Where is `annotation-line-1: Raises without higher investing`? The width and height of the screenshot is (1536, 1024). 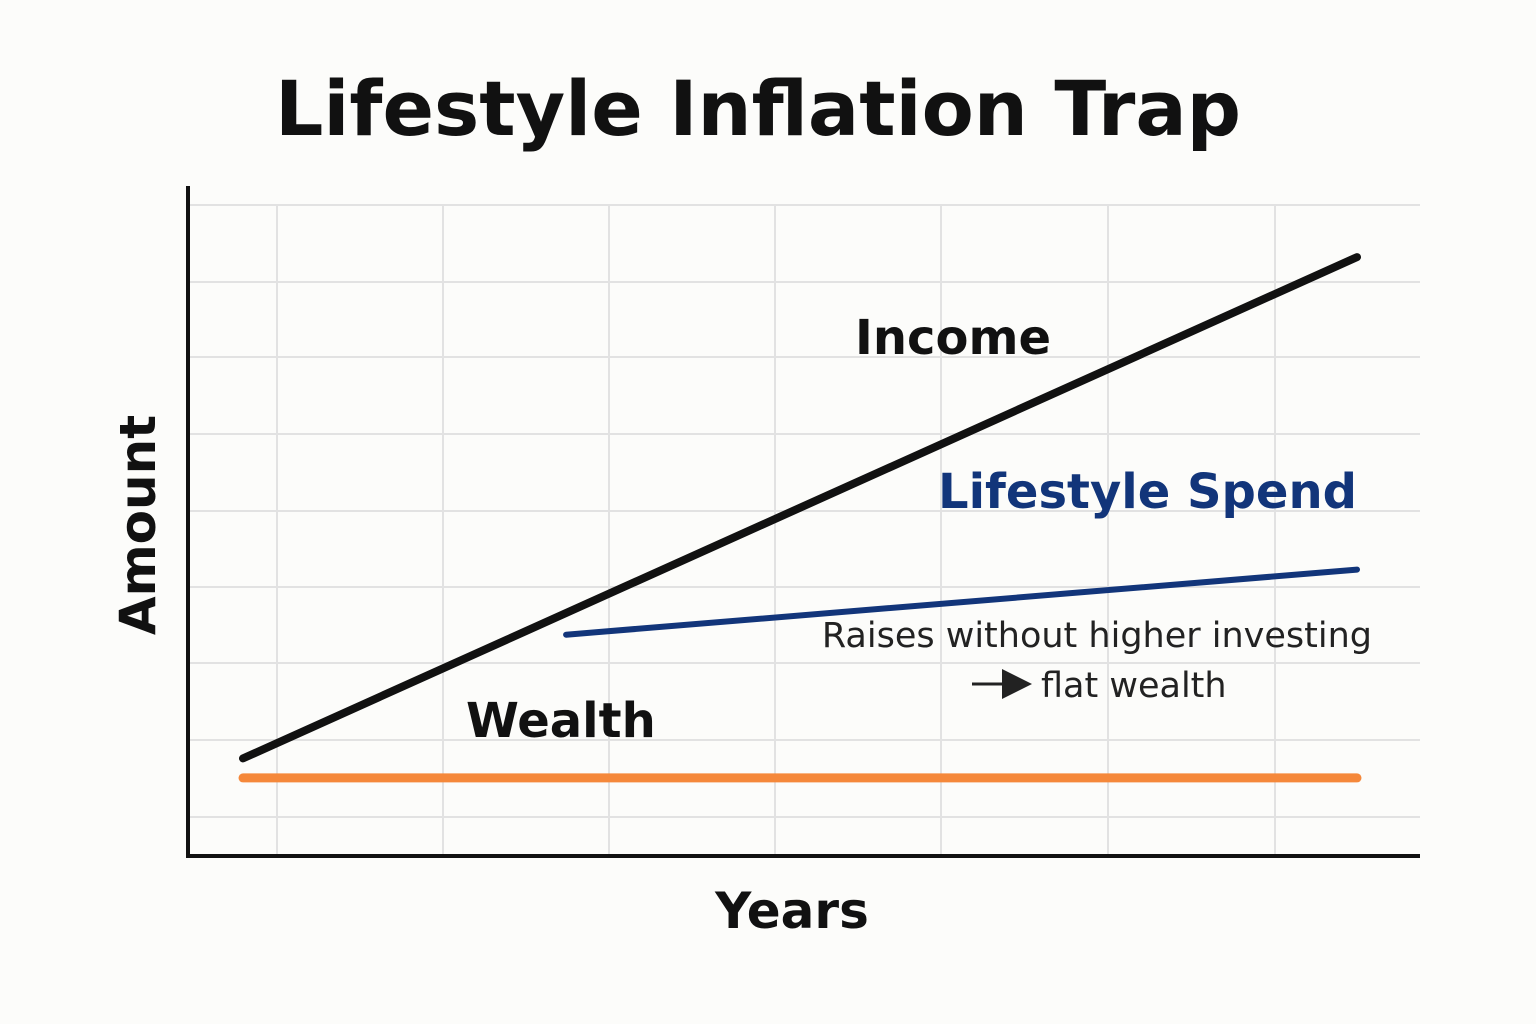
annotation-line-1: Raises without higher investing is located at coordinates (1097, 636).